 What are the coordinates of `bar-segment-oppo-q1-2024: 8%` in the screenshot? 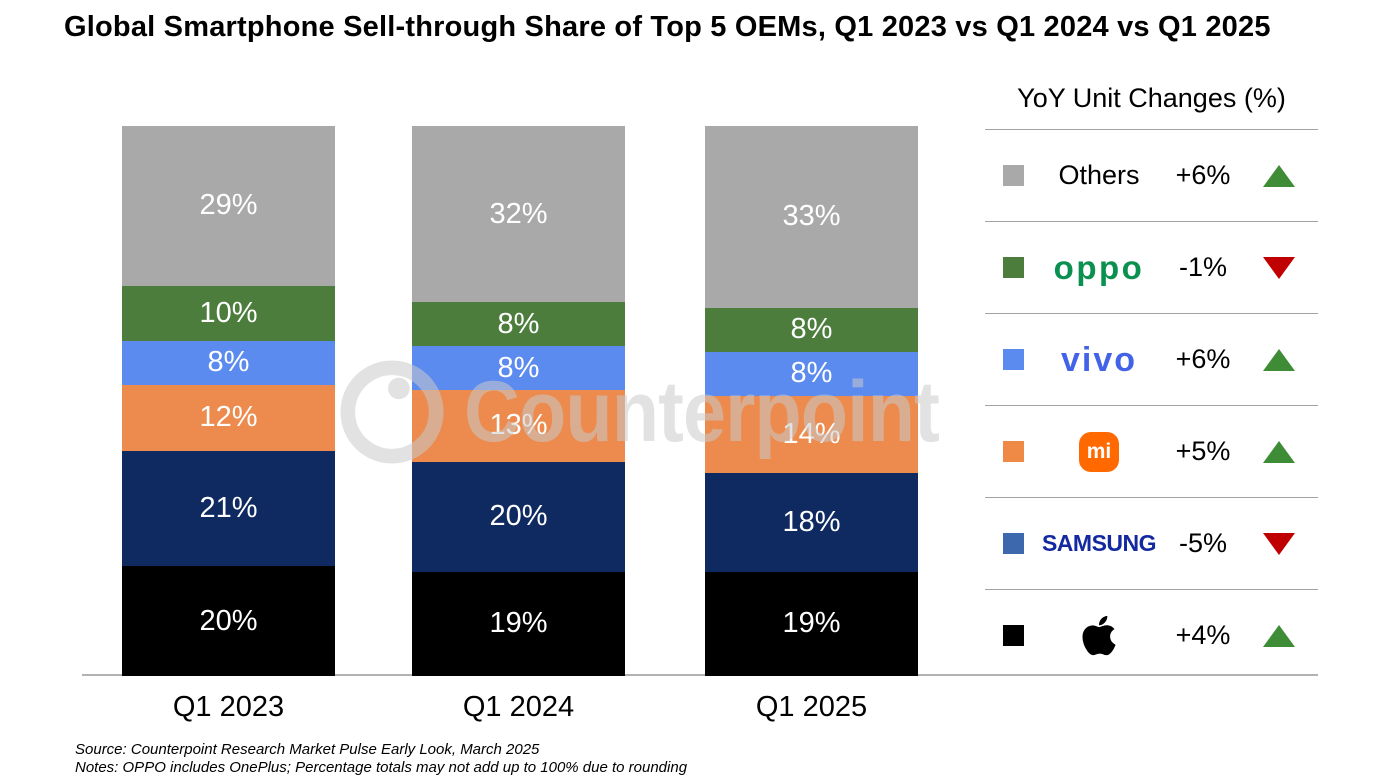 It's located at (518, 324).